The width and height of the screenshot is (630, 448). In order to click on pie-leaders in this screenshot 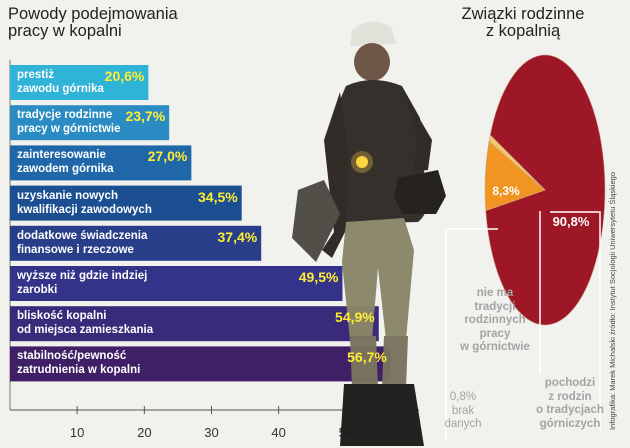, I will do `click(523, 325)`.